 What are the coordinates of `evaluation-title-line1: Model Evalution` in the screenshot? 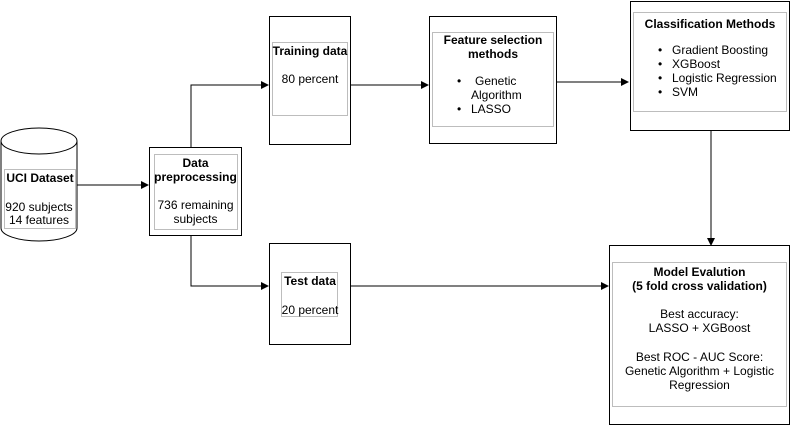 It's located at (699, 272).